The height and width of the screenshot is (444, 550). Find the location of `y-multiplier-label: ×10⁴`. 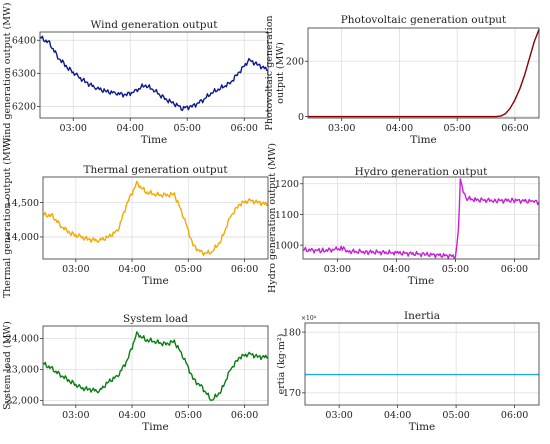

y-multiplier-label: ×10⁴ is located at coordinates (309, 318).